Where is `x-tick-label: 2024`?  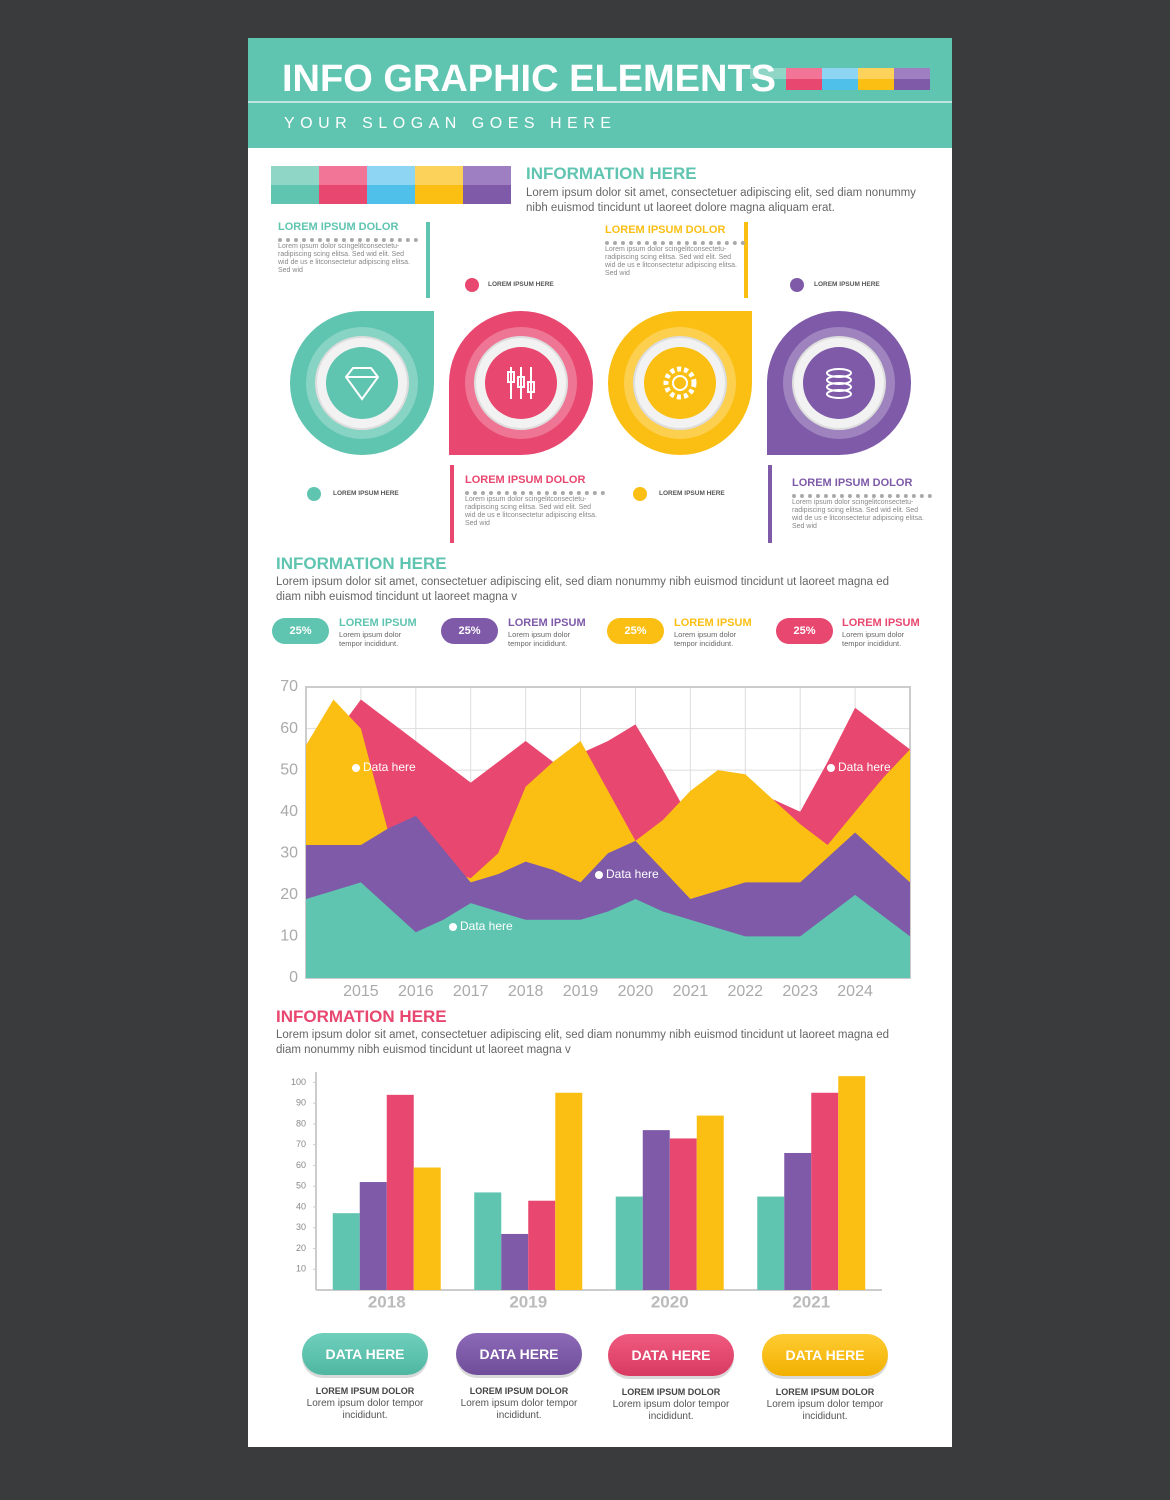
x-tick-label: 2024 is located at coordinates (855, 991).